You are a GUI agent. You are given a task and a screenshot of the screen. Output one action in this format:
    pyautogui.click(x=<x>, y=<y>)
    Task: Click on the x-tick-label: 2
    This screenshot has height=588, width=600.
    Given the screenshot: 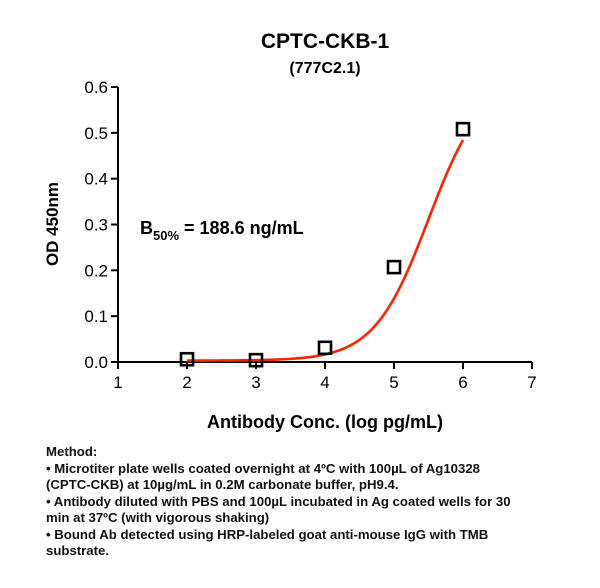 What is the action you would take?
    pyautogui.click(x=186, y=382)
    